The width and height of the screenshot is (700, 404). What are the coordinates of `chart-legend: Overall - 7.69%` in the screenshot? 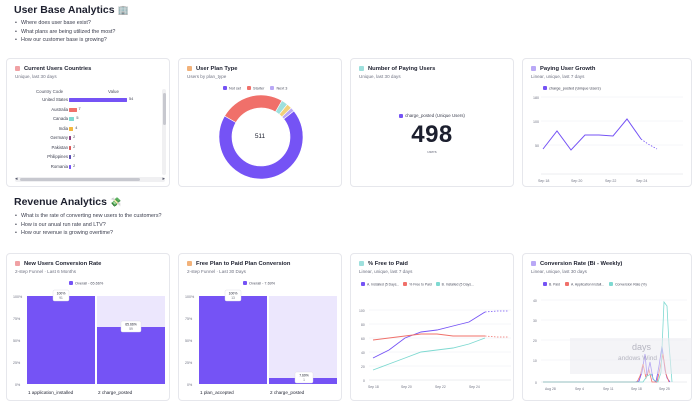 It's located at (259, 283).